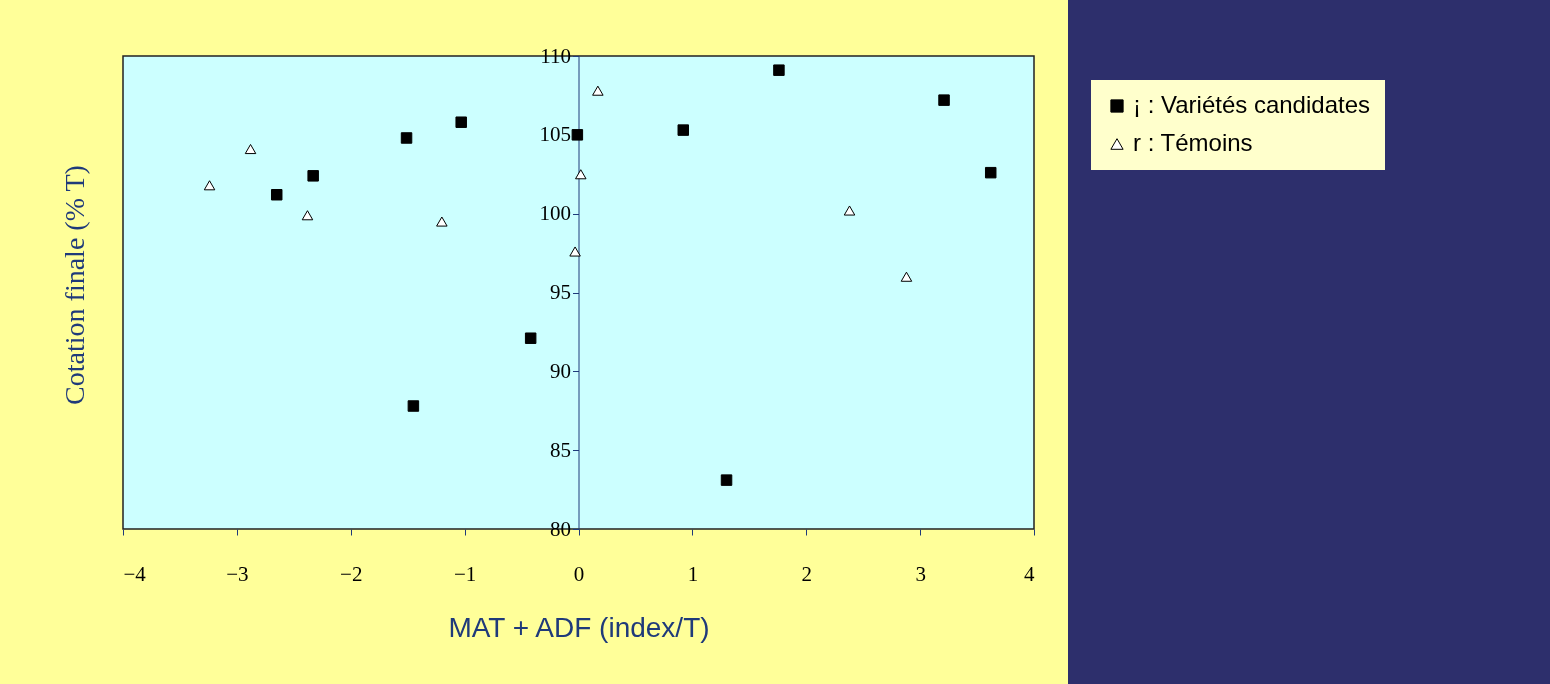 Image resolution: width=1550 pixels, height=684 pixels. I want to click on x-tick-label: −1, so click(465, 573).